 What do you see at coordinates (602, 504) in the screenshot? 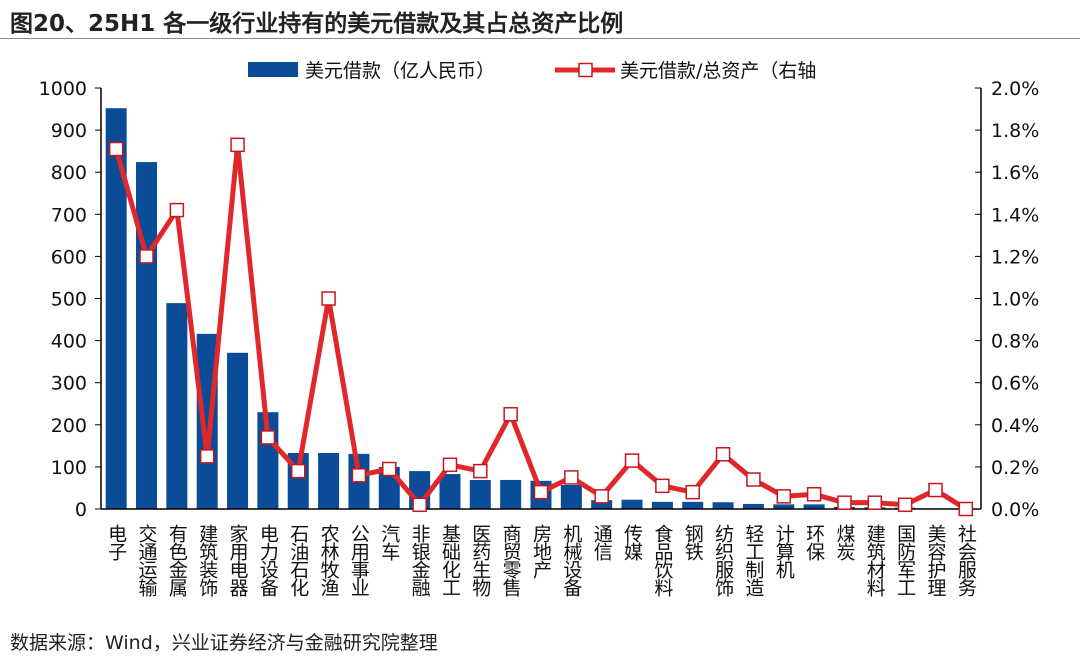
I see `bar-通信` at bounding box center [602, 504].